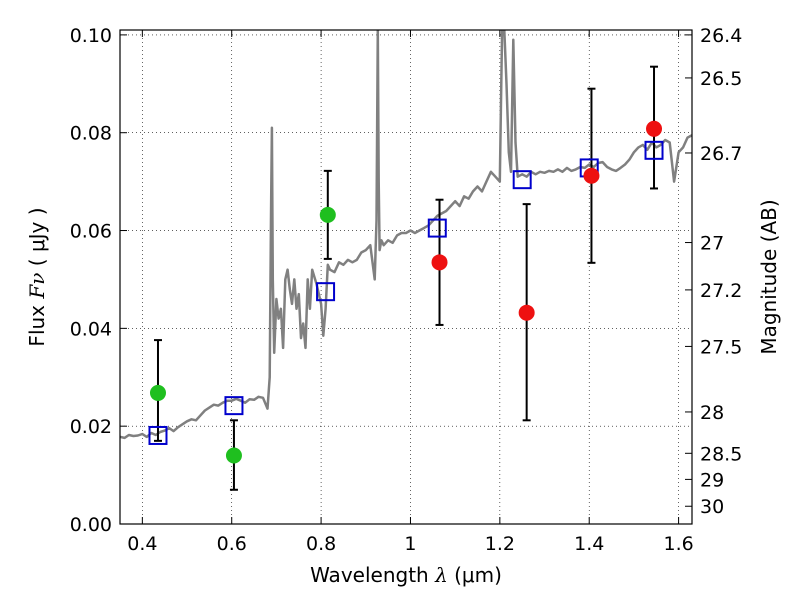 This screenshot has width=800, height=600. I want to click on x-tick-label: 0.4, so click(142, 544).